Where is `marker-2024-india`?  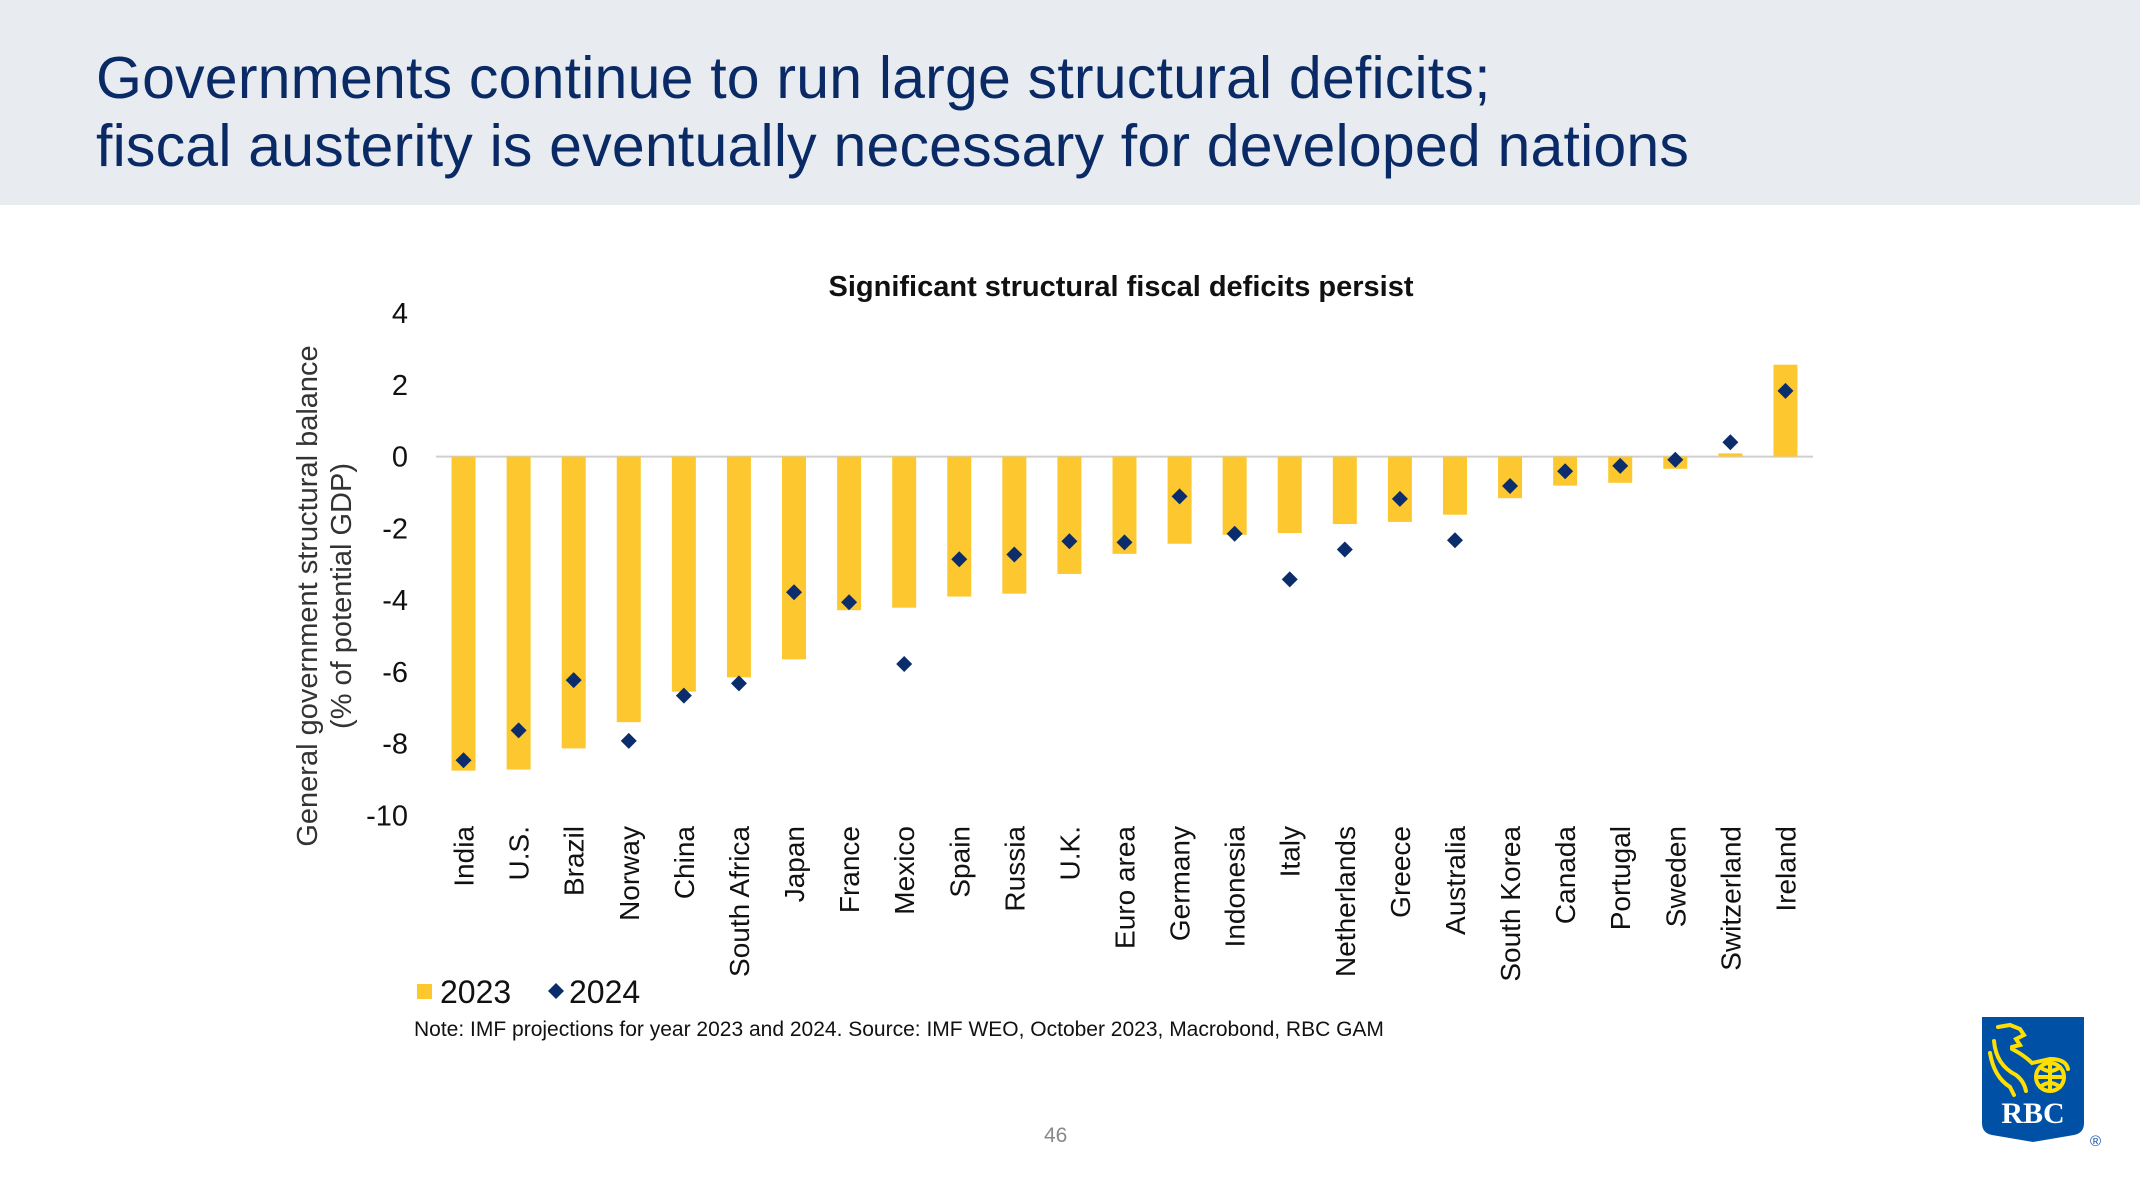
marker-2024-india is located at coordinates (463, 760).